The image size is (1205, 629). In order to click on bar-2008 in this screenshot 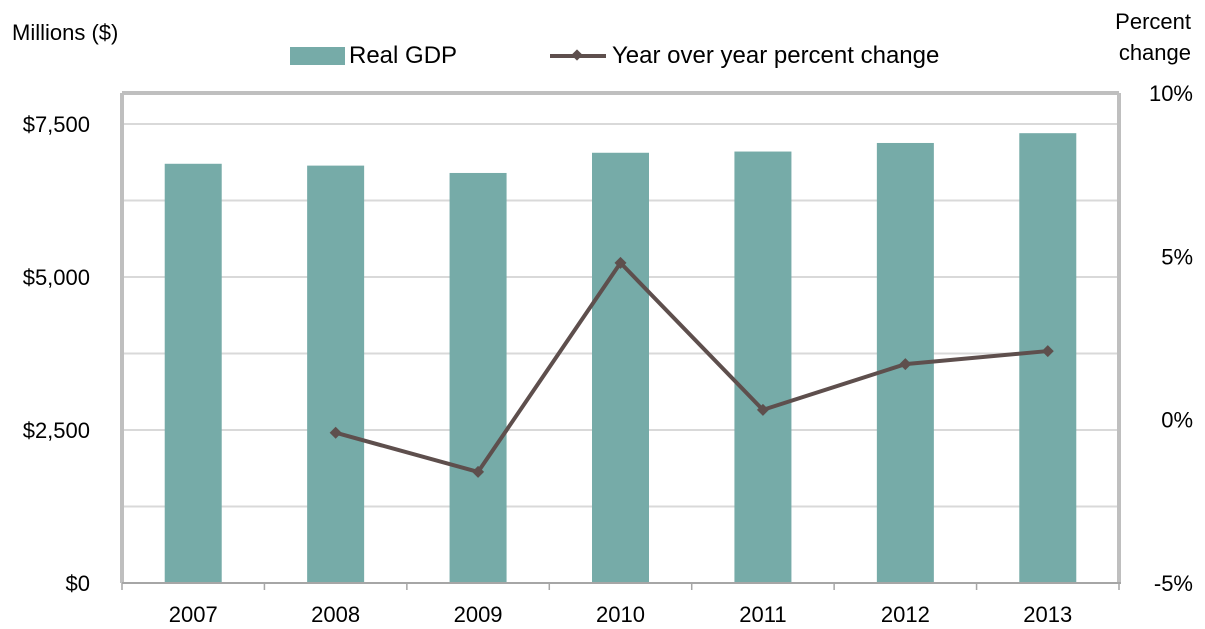, I will do `click(336, 374)`.